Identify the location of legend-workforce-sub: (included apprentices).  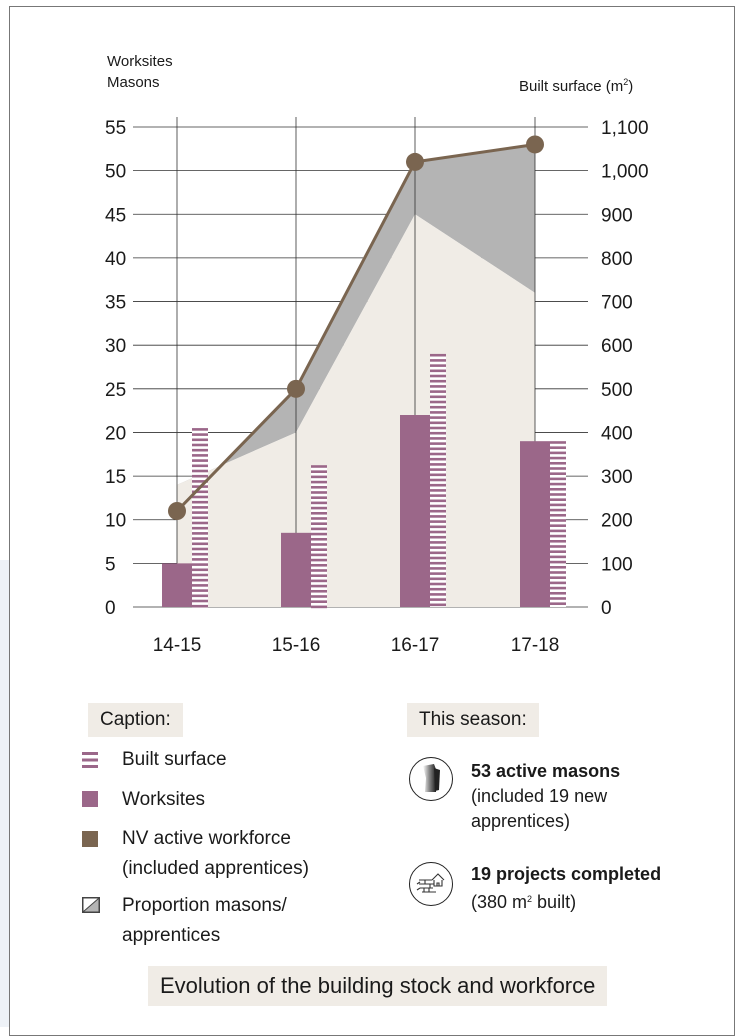
(215, 868).